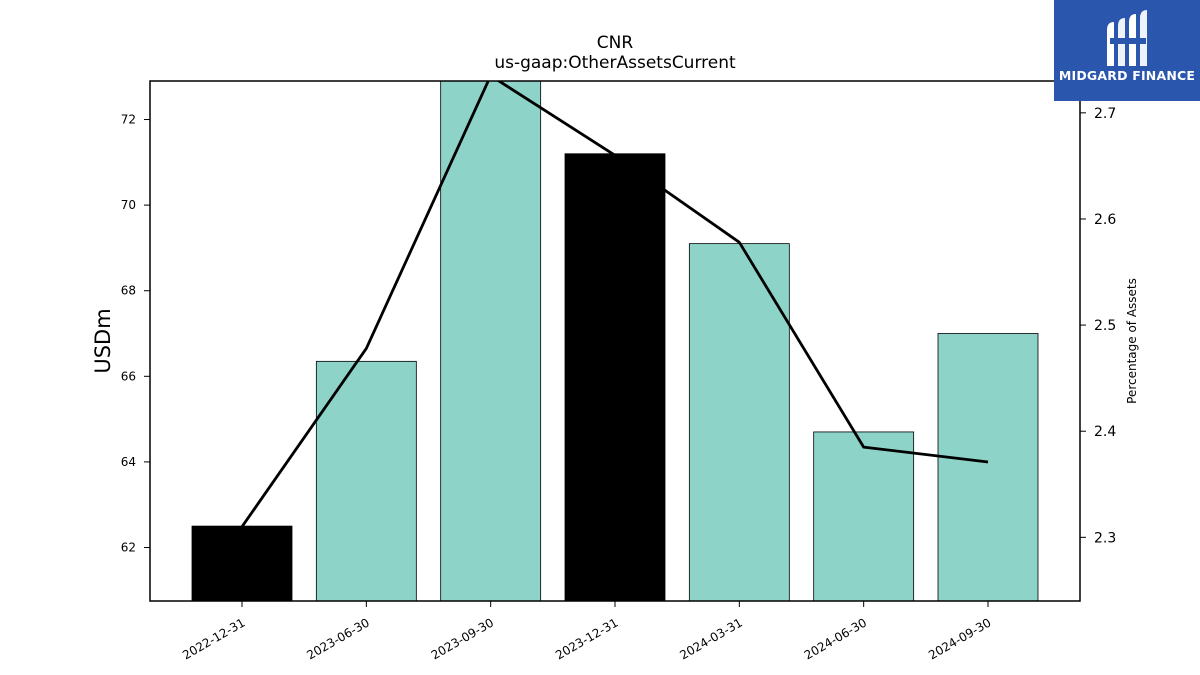 The image size is (1200, 675). What do you see at coordinates (1105, 220) in the screenshot?
I see `y2-tick-label: 2.6` at bounding box center [1105, 220].